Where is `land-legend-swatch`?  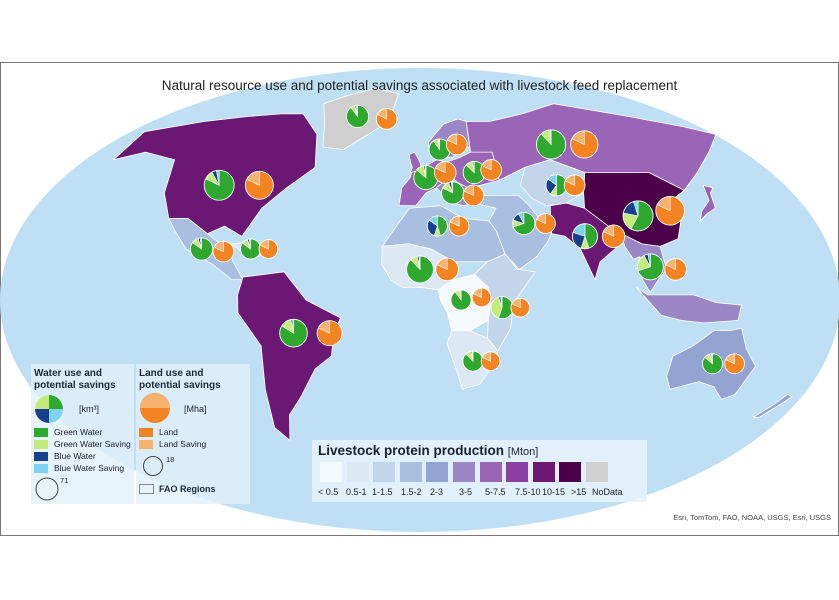 land-legend-swatch is located at coordinates (146, 432).